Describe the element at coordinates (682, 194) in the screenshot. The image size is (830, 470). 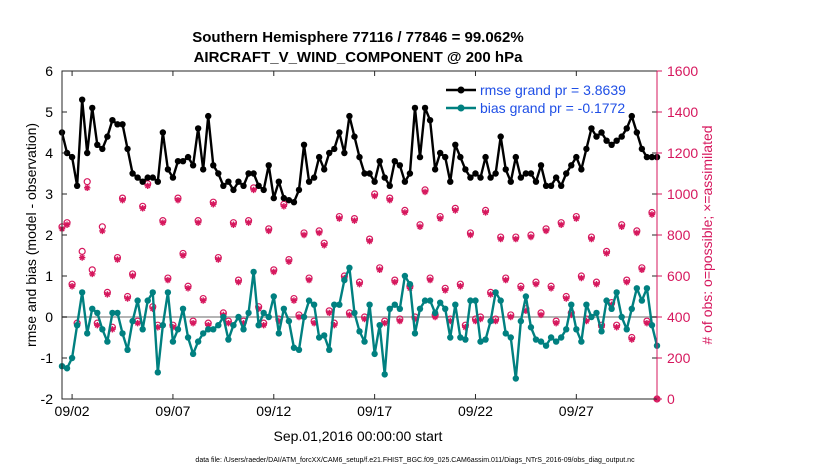
I see `right-tick-label: 1000` at that location.